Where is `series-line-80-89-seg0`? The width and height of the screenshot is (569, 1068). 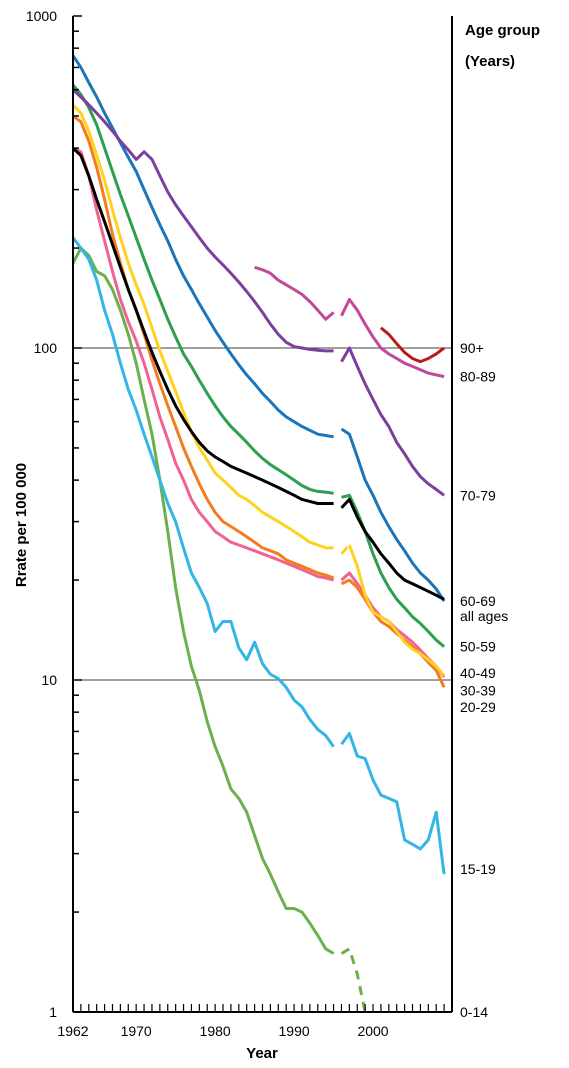 series-line-80-89-seg0 is located at coordinates (294, 293).